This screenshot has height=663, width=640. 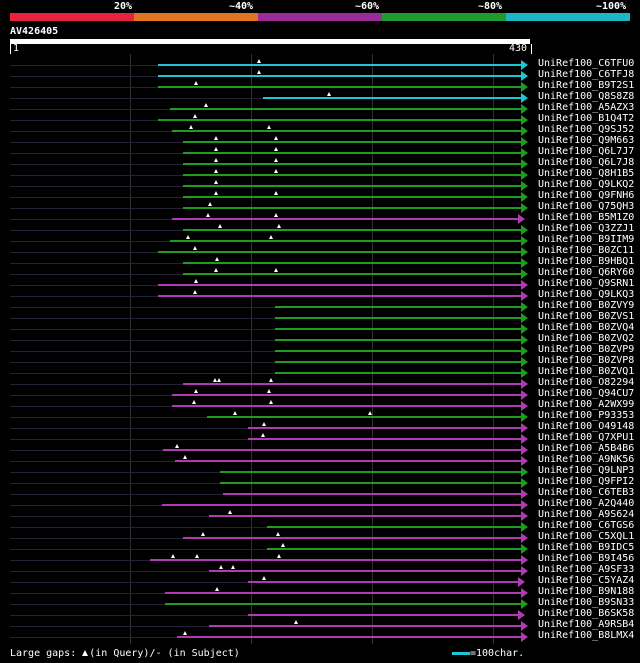 What do you see at coordinates (586, 404) in the screenshot?
I see `hit-name-link: UniRef100_A2WX99` at bounding box center [586, 404].